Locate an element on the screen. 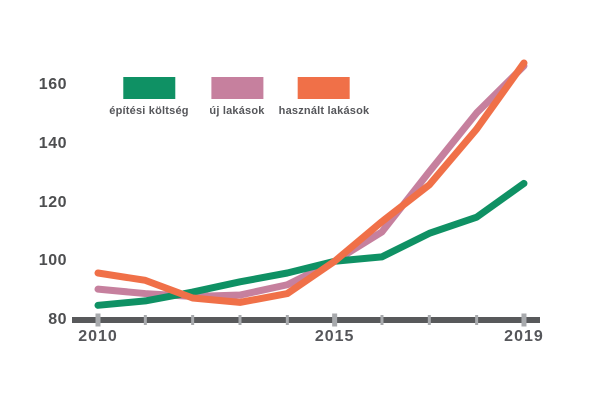 This screenshot has width=600, height=400. x-axis-tick-2012 is located at coordinates (193, 320).